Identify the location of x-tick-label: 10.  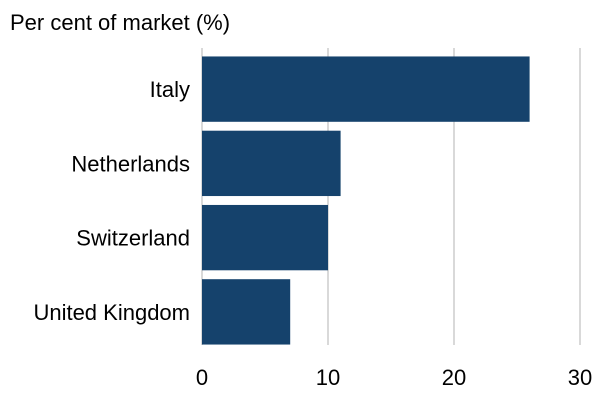
(328, 377).